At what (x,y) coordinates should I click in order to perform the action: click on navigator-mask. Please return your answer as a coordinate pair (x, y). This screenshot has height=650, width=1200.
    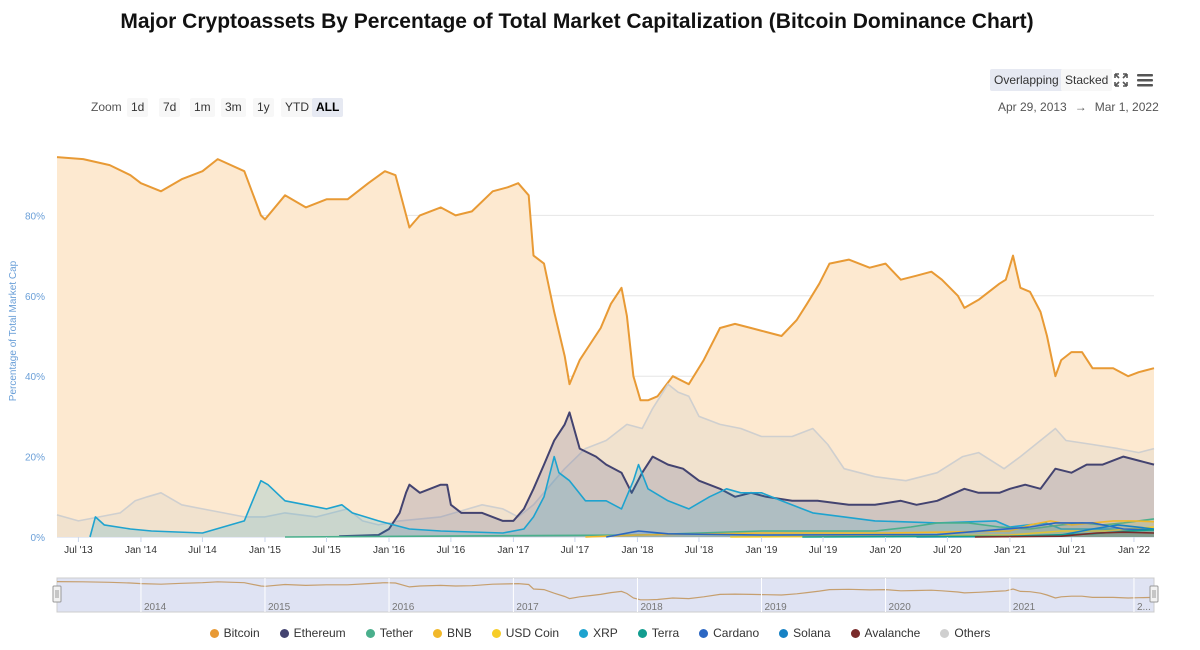
    Looking at the image, I should click on (605, 595).